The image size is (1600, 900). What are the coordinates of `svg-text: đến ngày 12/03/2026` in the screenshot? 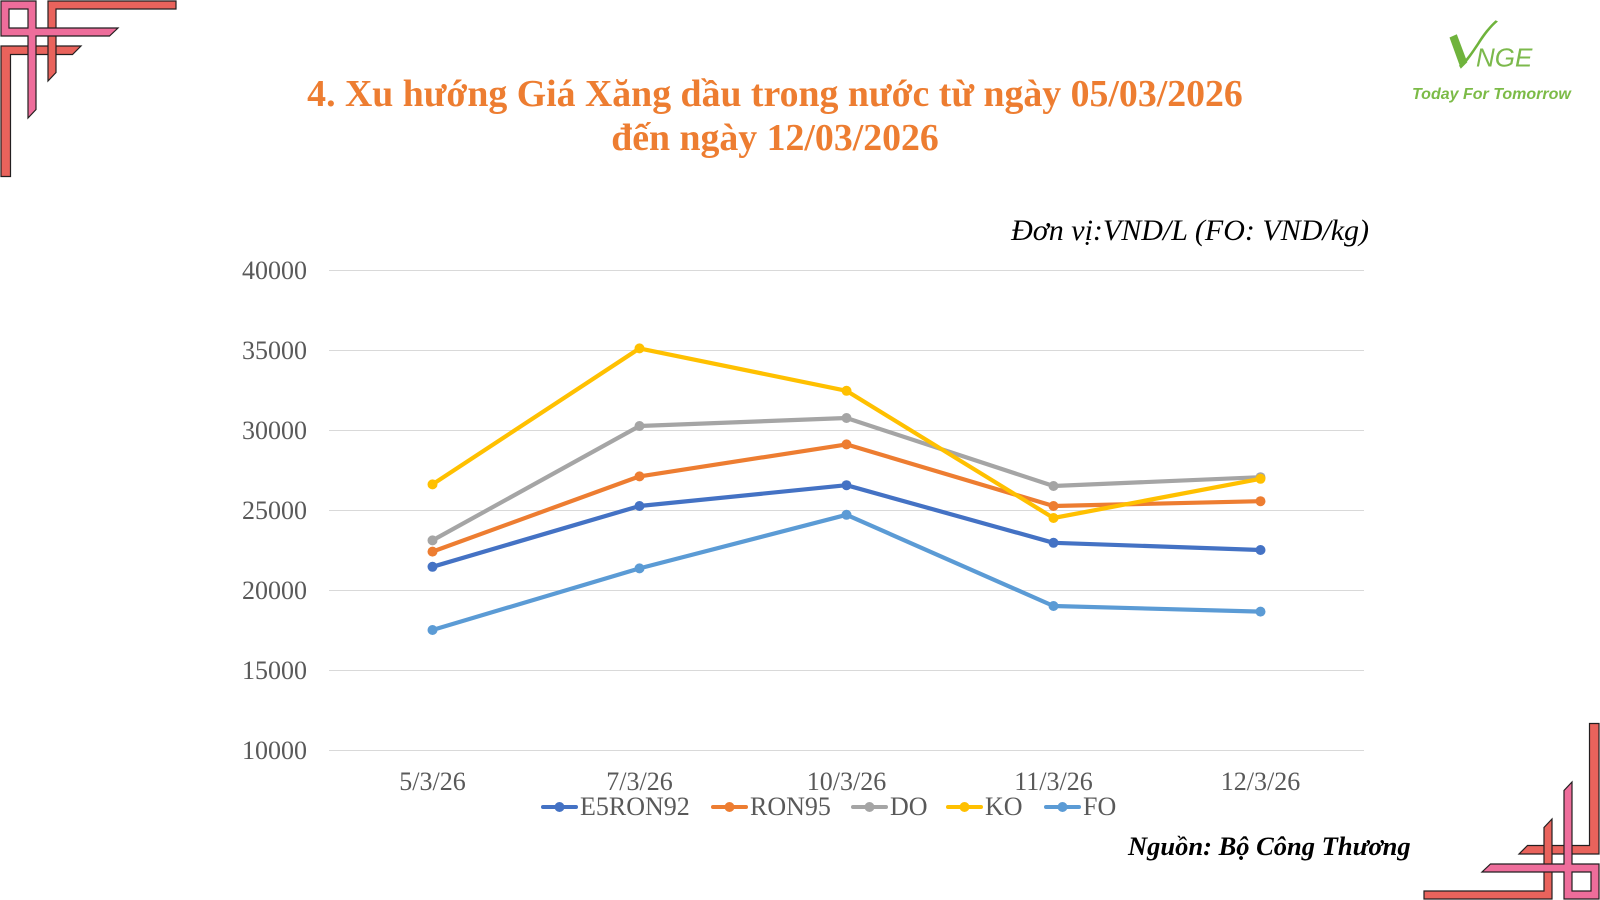 It's located at (775, 138).